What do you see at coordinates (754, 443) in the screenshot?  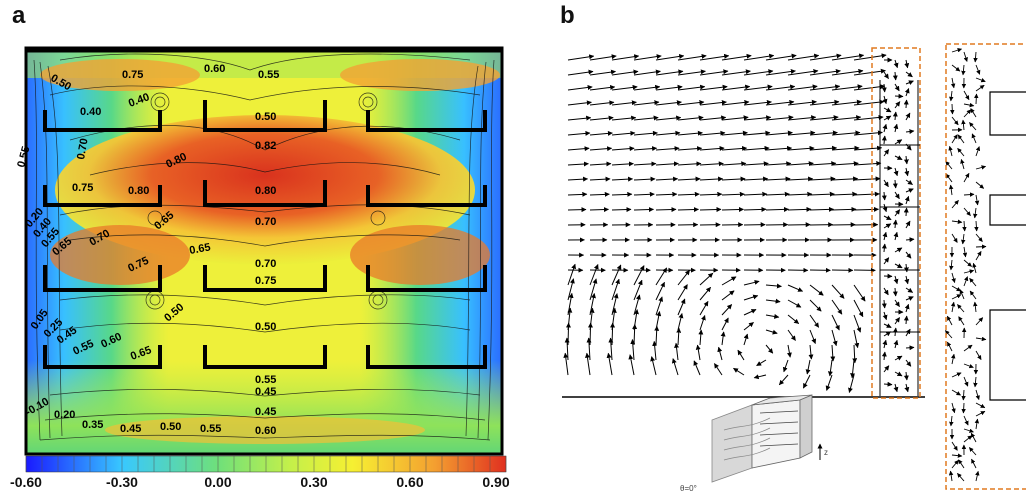 I see `inset-geometry-diagram: z θ=0°` at bounding box center [754, 443].